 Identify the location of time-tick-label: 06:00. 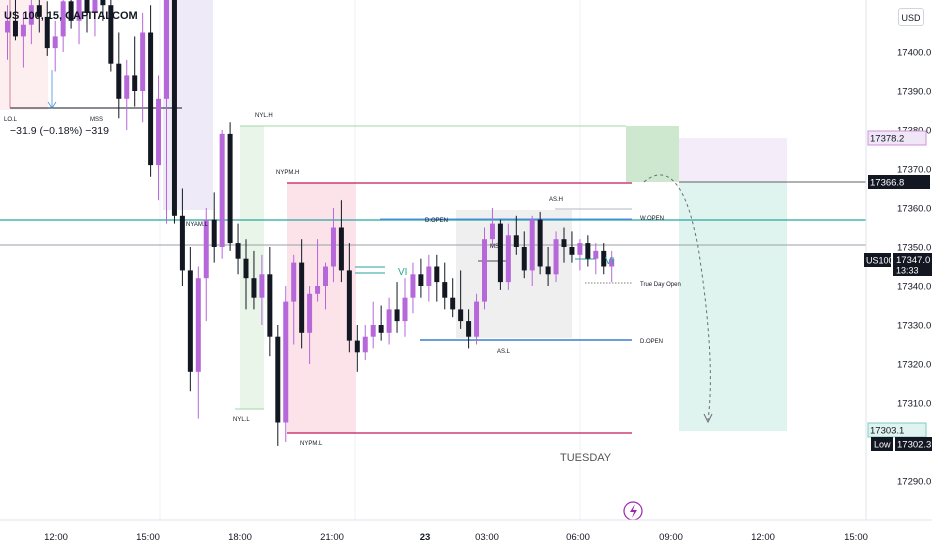
(578, 537).